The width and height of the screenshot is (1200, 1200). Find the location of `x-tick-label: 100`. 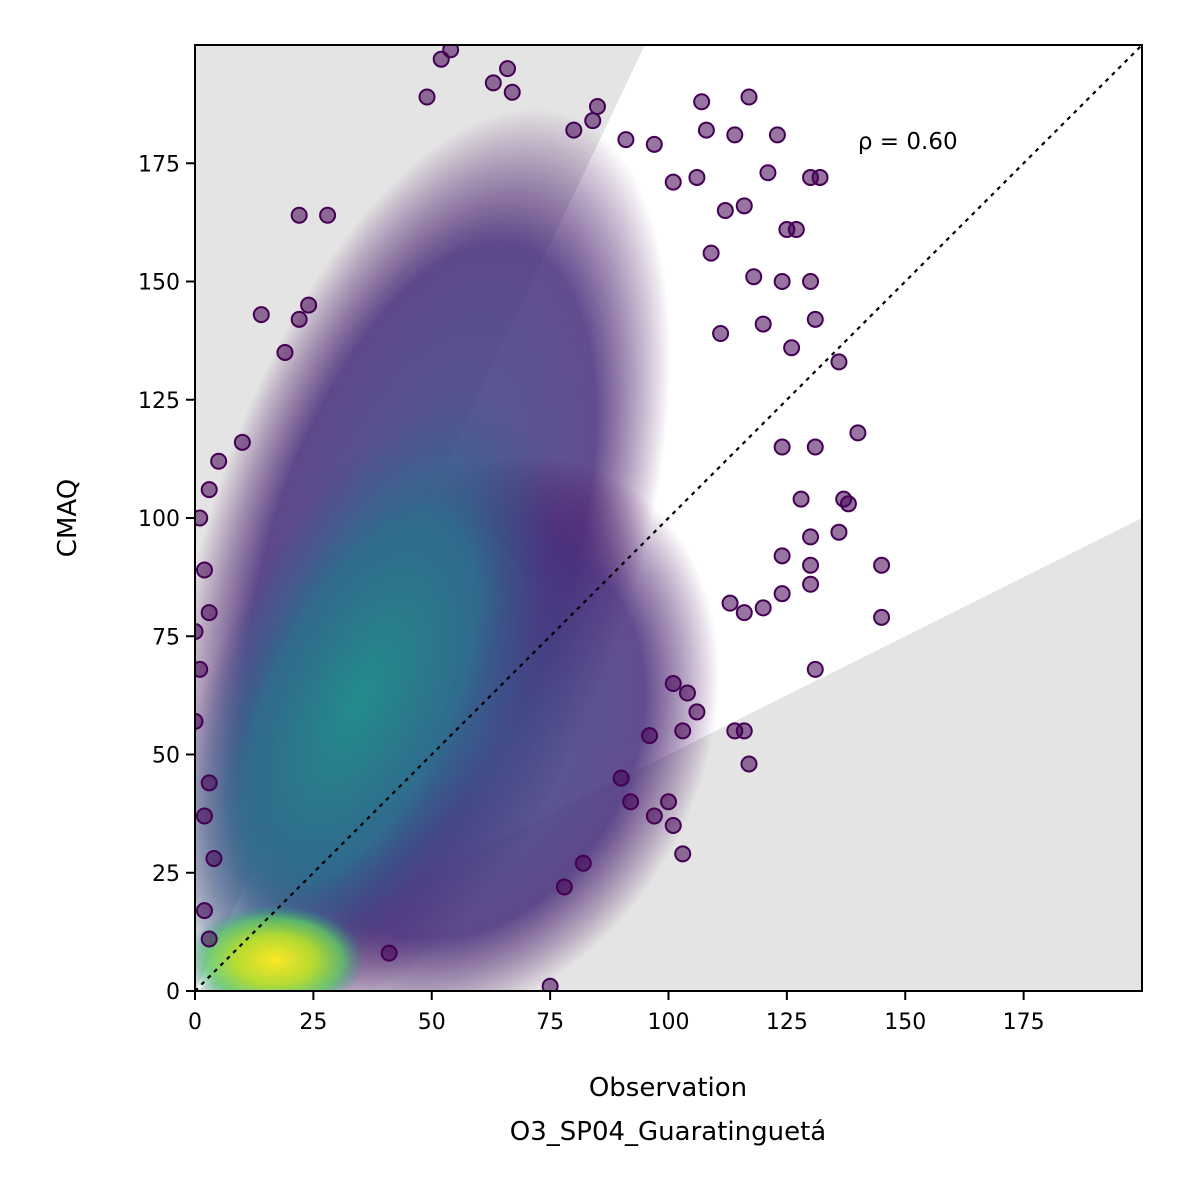

x-tick-label: 100 is located at coordinates (669, 1022).